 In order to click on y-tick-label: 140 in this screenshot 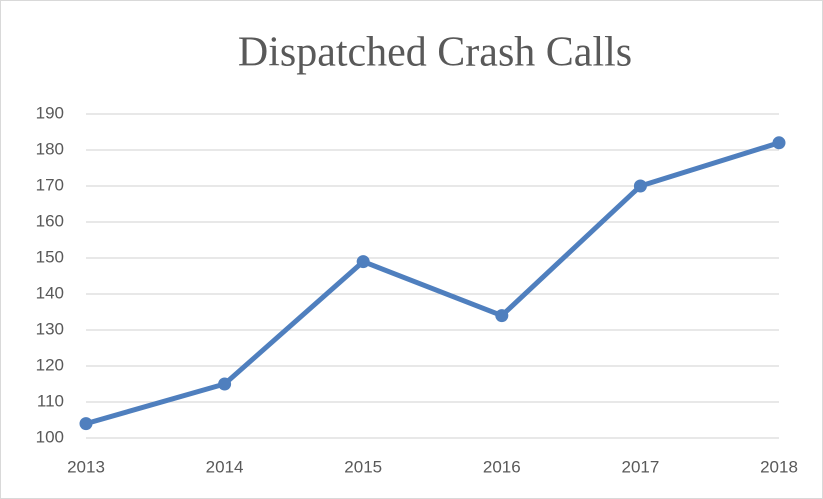, I will do `click(50, 292)`.